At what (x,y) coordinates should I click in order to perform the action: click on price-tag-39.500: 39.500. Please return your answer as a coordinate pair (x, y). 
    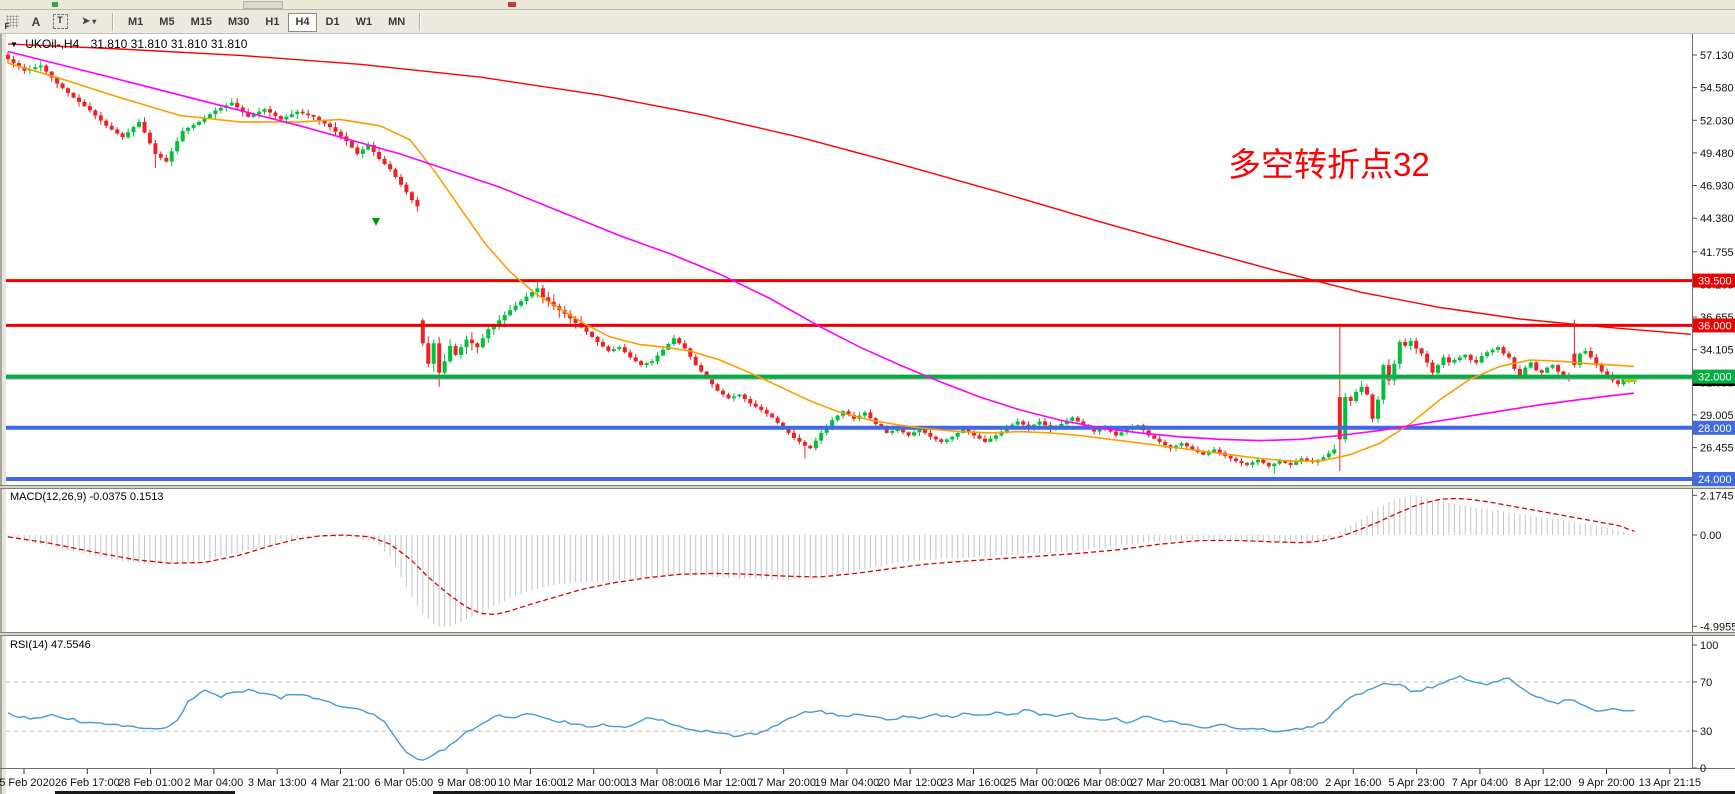
    Looking at the image, I should click on (1714, 280).